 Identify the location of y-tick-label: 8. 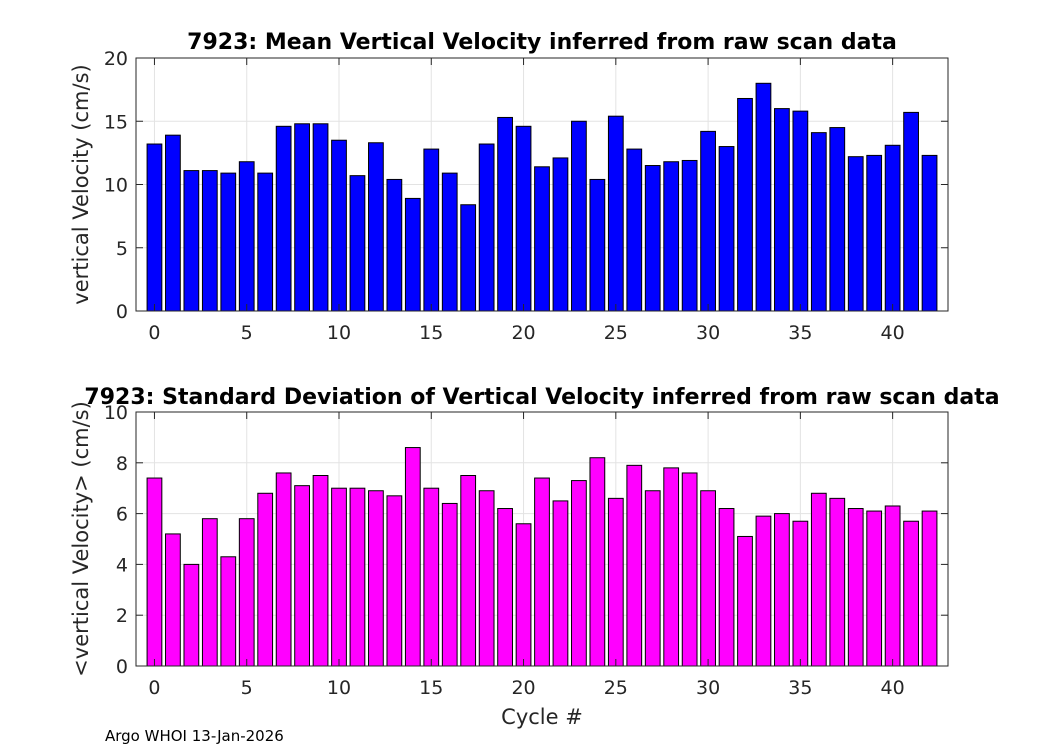
(122, 464).